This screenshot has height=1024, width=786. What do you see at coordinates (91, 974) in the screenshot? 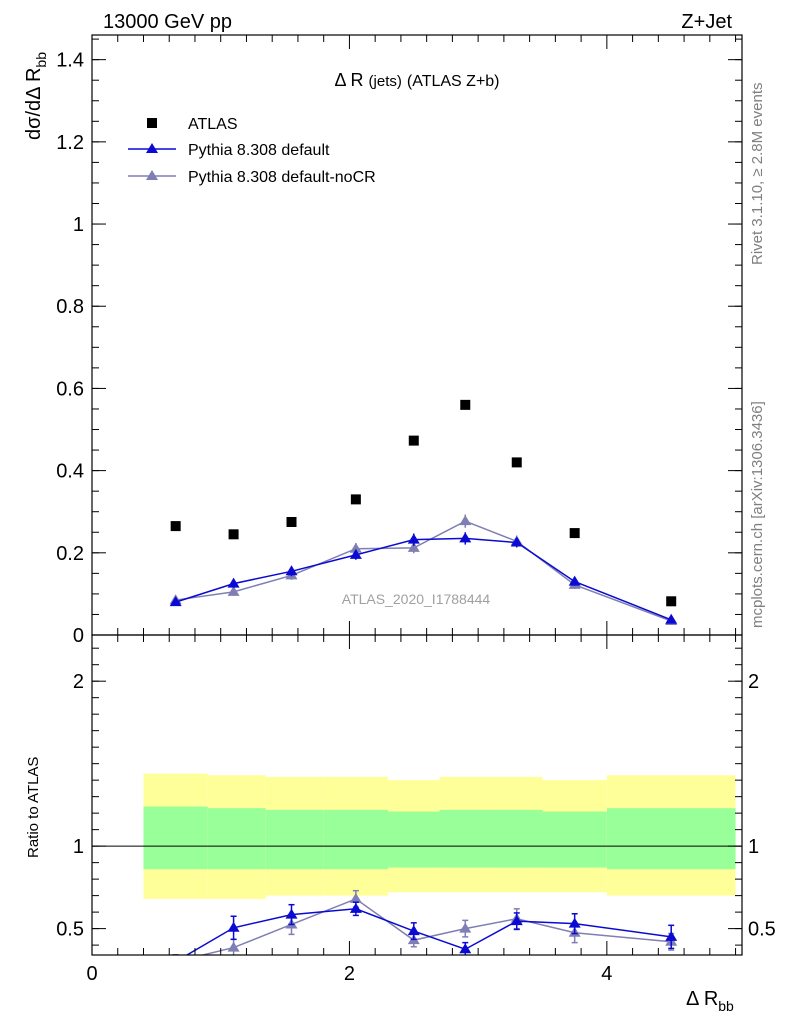
I see `x-tick-label: 0` at bounding box center [91, 974].